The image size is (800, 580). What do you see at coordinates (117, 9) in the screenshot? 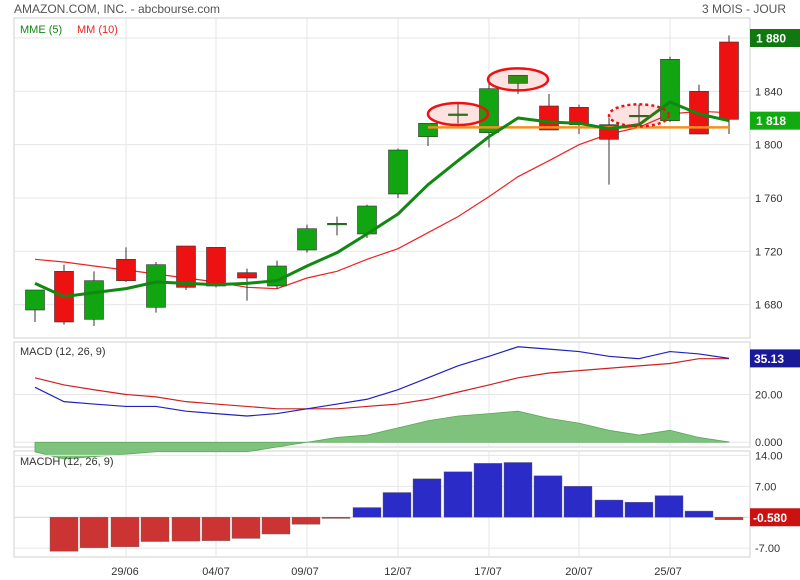
I see `chart-title: AMAZON.COM, INC. - abcbourse.com` at bounding box center [117, 9].